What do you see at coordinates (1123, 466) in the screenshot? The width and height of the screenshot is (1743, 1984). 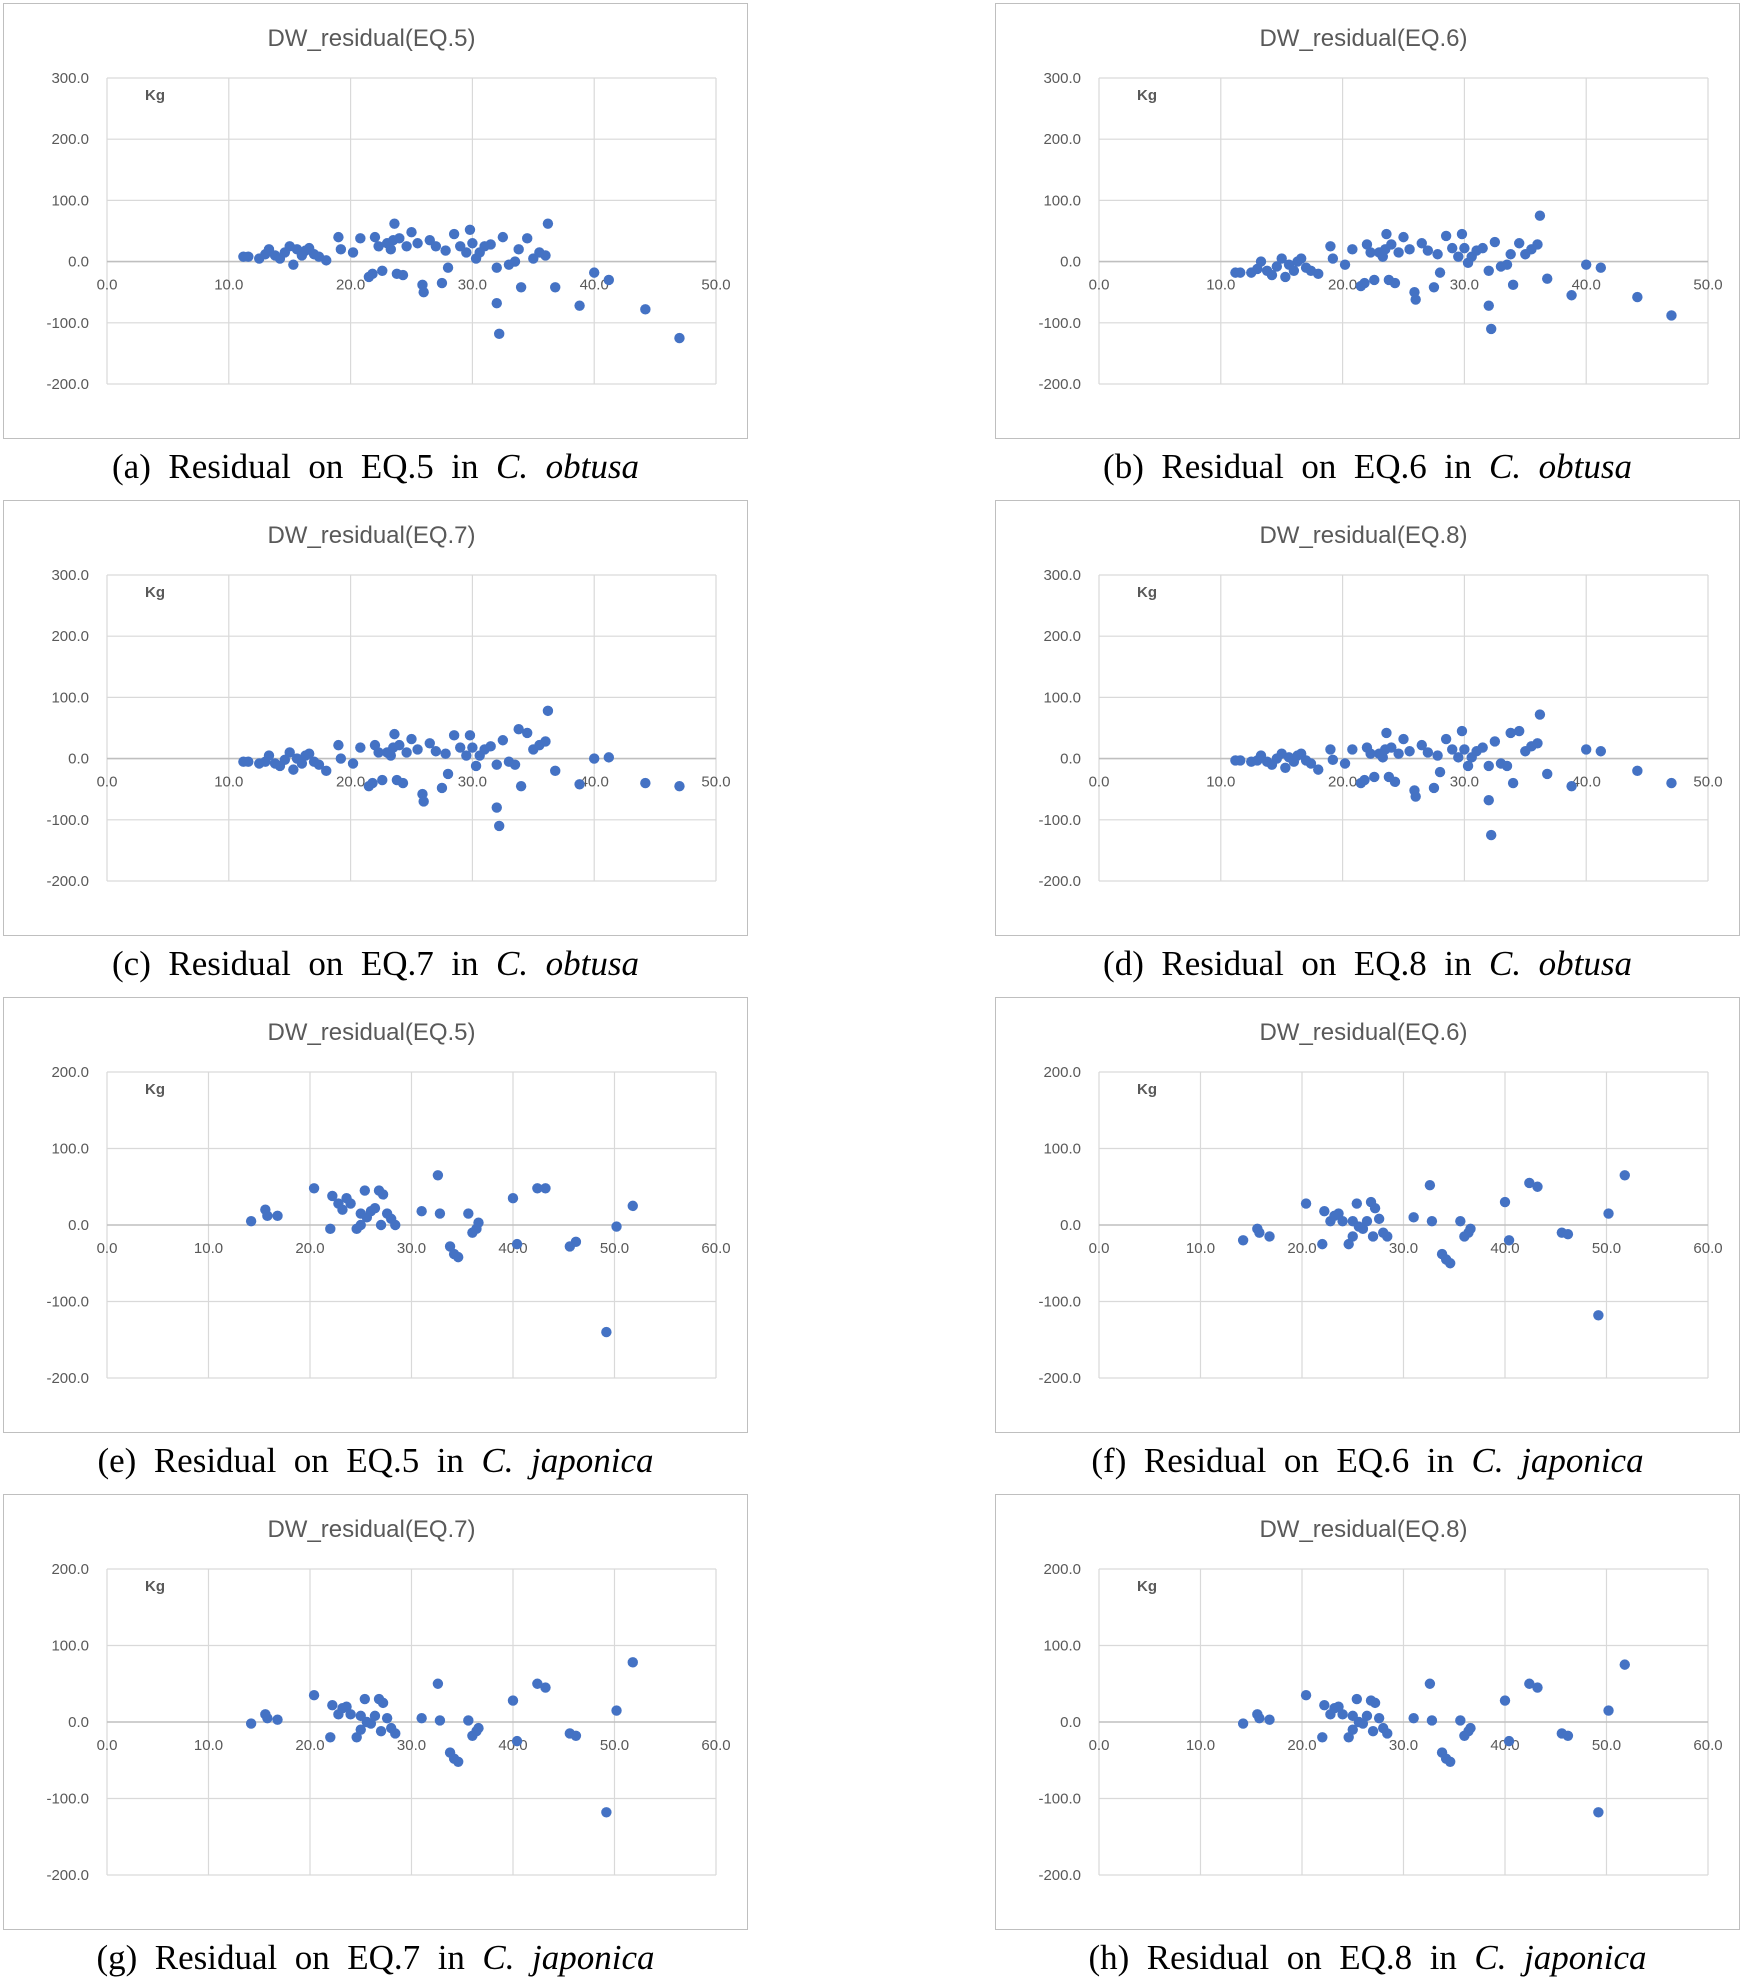 I see `caption-label: (b)` at bounding box center [1123, 466].